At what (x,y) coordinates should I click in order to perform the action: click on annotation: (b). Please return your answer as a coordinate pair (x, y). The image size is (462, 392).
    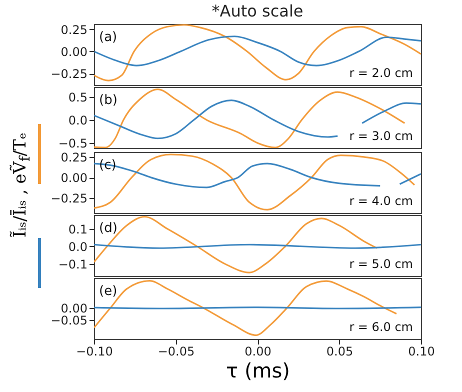
    Looking at the image, I should click on (108, 100).